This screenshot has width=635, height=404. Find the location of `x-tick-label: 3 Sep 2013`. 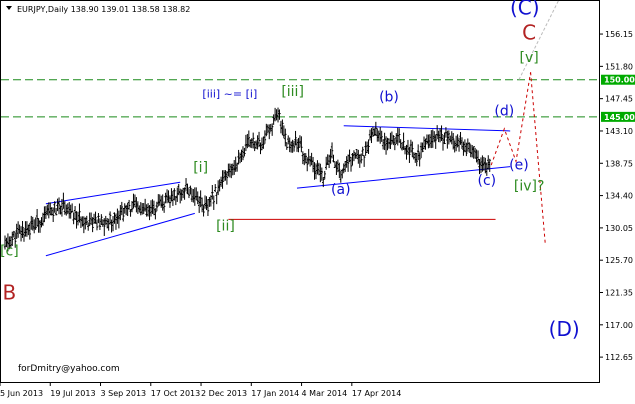

x-tick-label: 3 Sep 2013 is located at coordinates (124, 393).